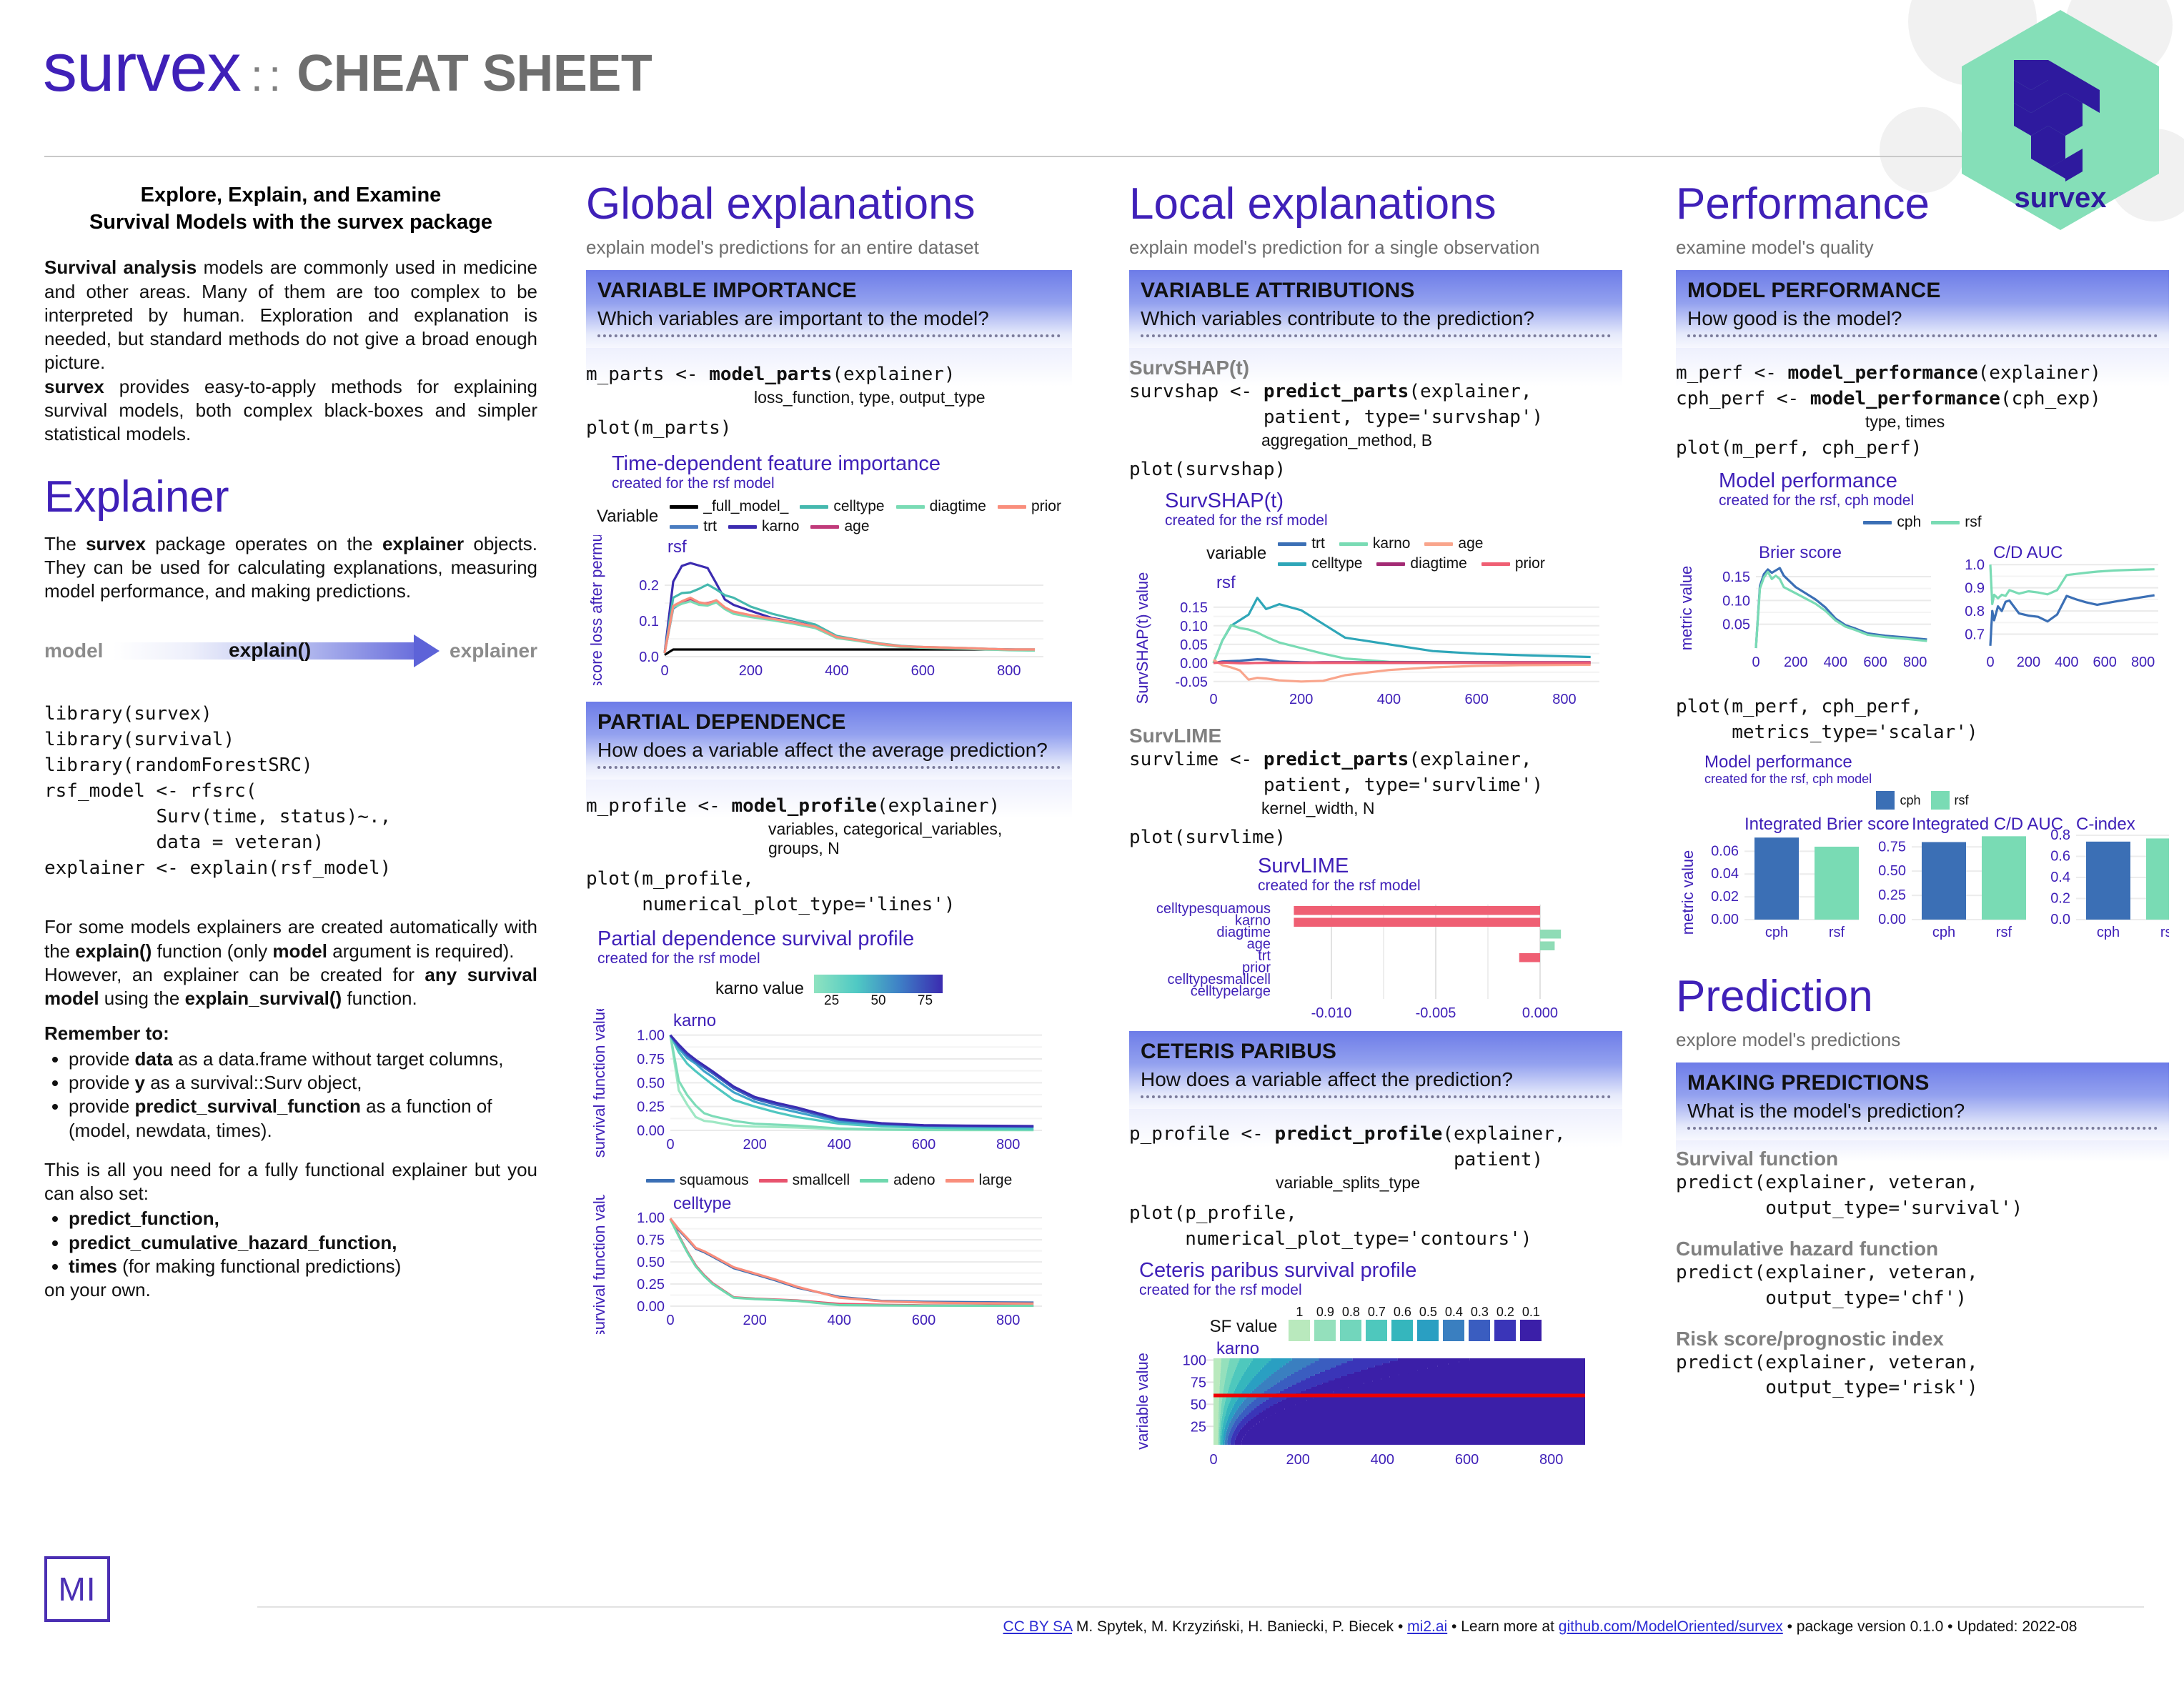 Image resolution: width=2184 pixels, height=1687 pixels. Describe the element at coordinates (2061, 198) in the screenshot. I see `hex-logo-label: survex` at that location.